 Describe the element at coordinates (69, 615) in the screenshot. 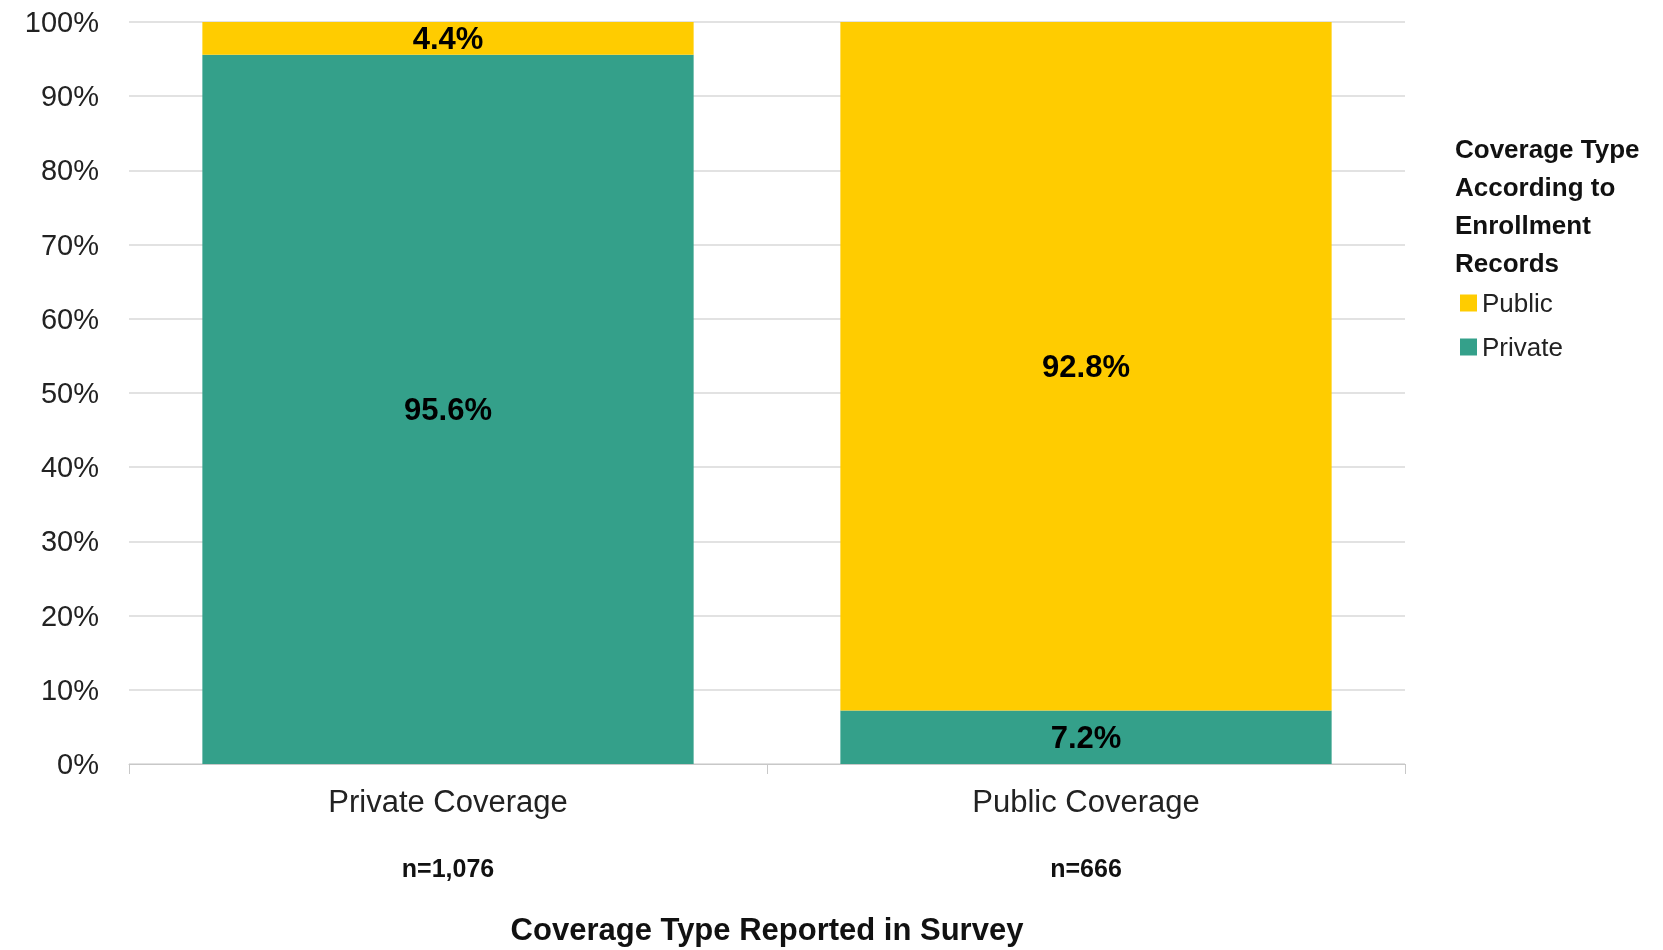

I see `y-tick-label: 20%` at that location.